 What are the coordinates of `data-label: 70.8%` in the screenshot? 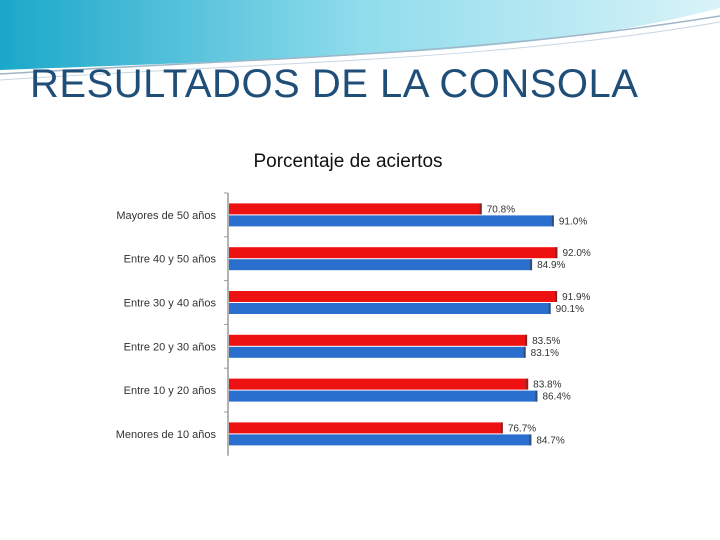 It's located at (501, 209).